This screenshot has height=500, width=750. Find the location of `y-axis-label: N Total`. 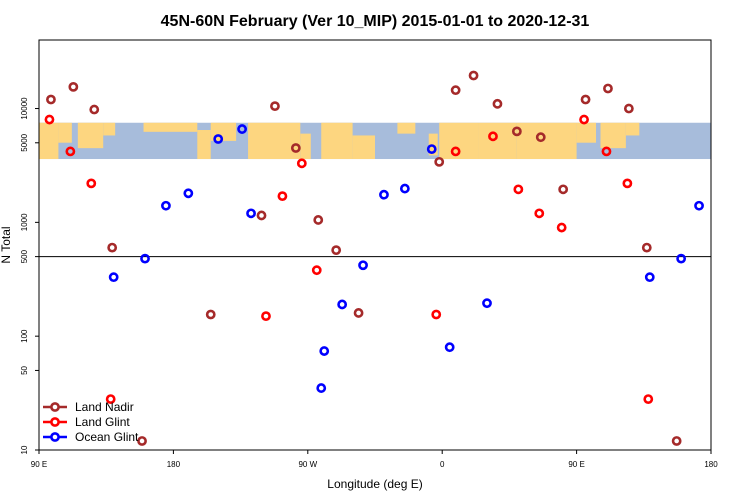

y-axis-label: N Total is located at coordinates (6, 244).